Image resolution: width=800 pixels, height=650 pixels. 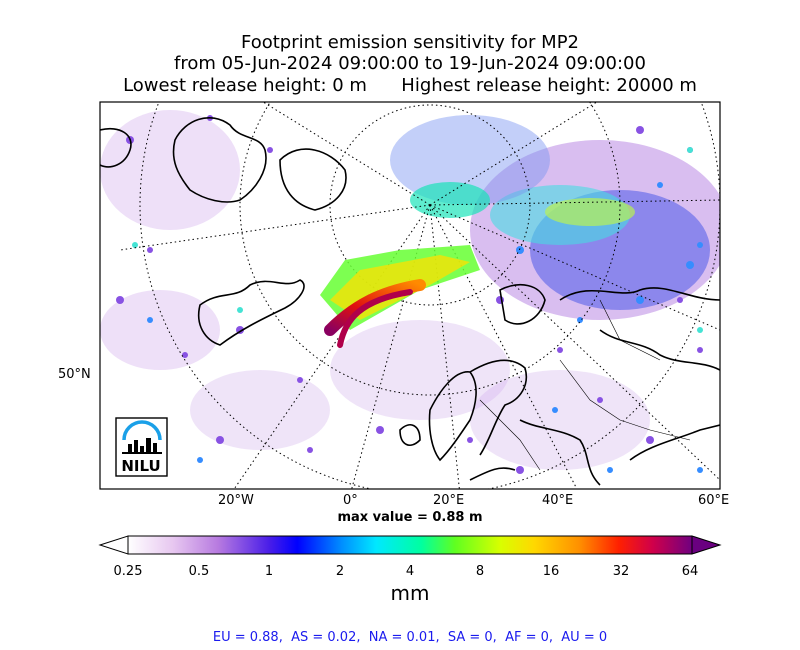 What do you see at coordinates (409, 42) in the screenshot?
I see `title-line-1: Footprint emission sensitivity for MP2` at bounding box center [409, 42].